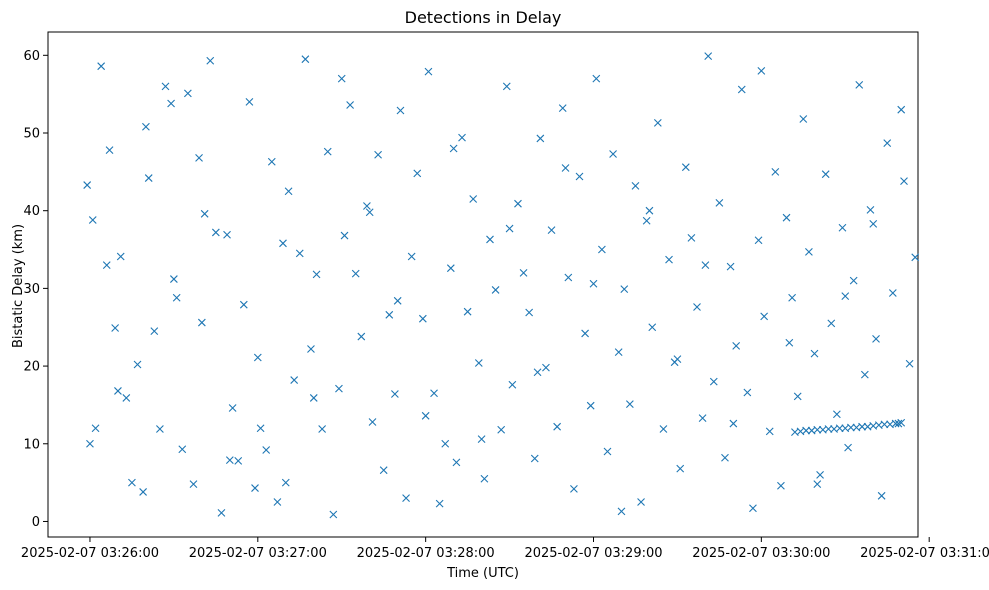  Describe the element at coordinates (761, 553) in the screenshot. I see `x-tick-label: 2025-02-07 03:30:00` at that location.